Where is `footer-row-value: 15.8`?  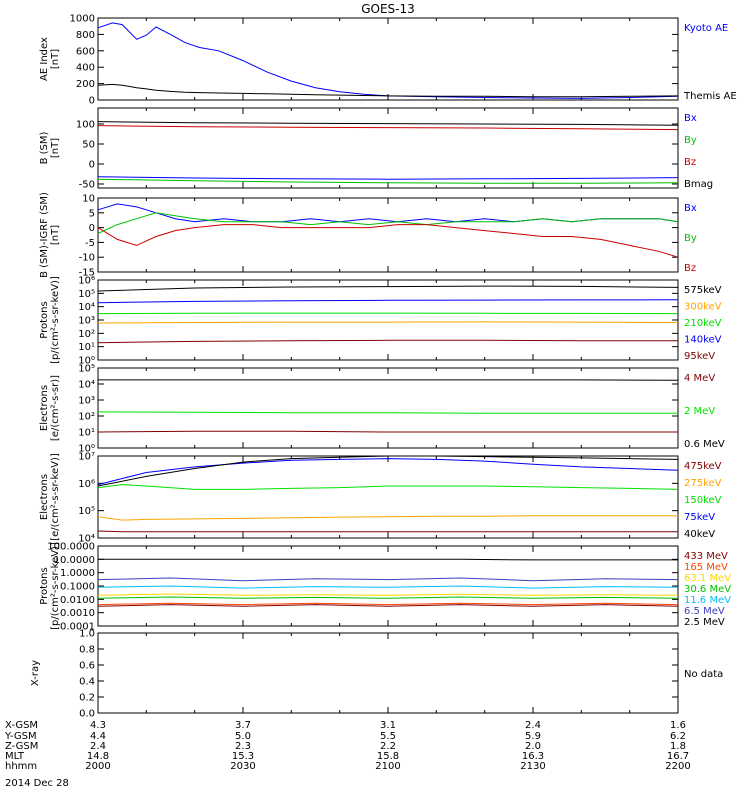
footer-row-value: 15.8 is located at coordinates (388, 756).